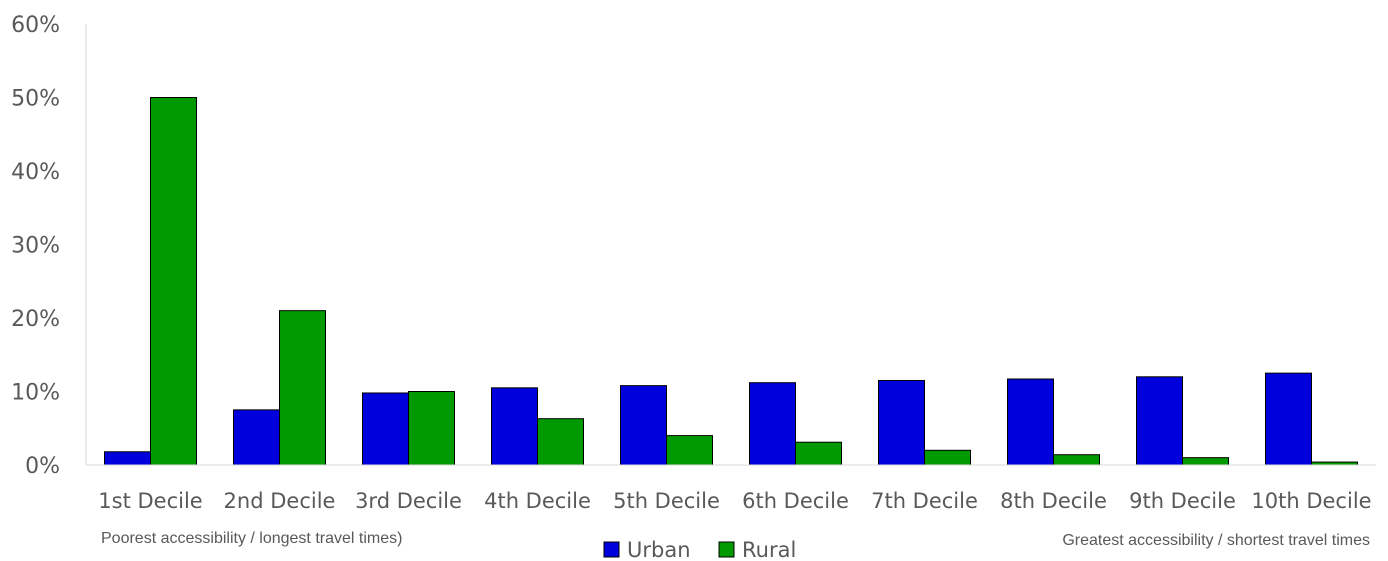  Describe the element at coordinates (1053, 501) in the screenshot. I see `x-tick-label: 8th Decile` at that location.